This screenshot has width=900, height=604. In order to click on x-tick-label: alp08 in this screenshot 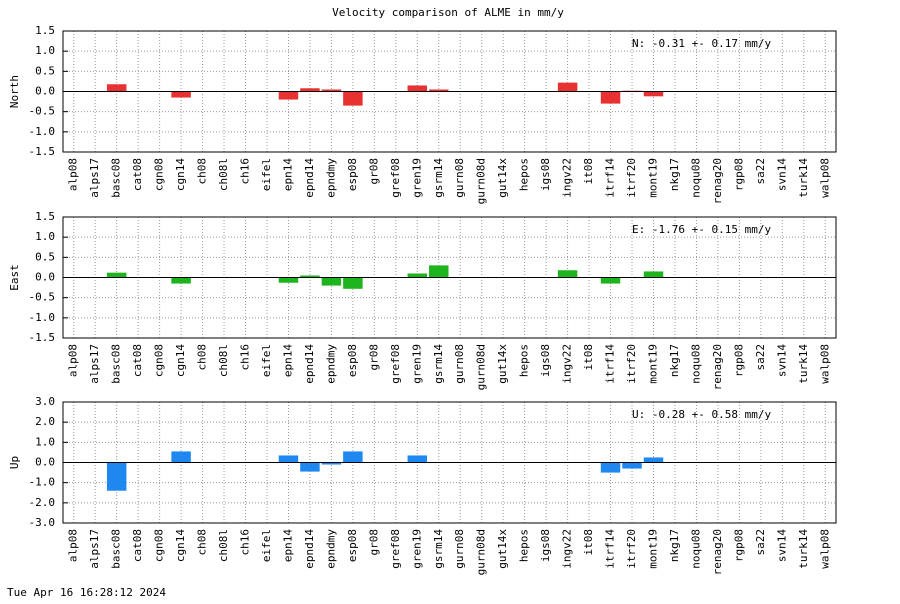, I will do `click(73, 174)`.